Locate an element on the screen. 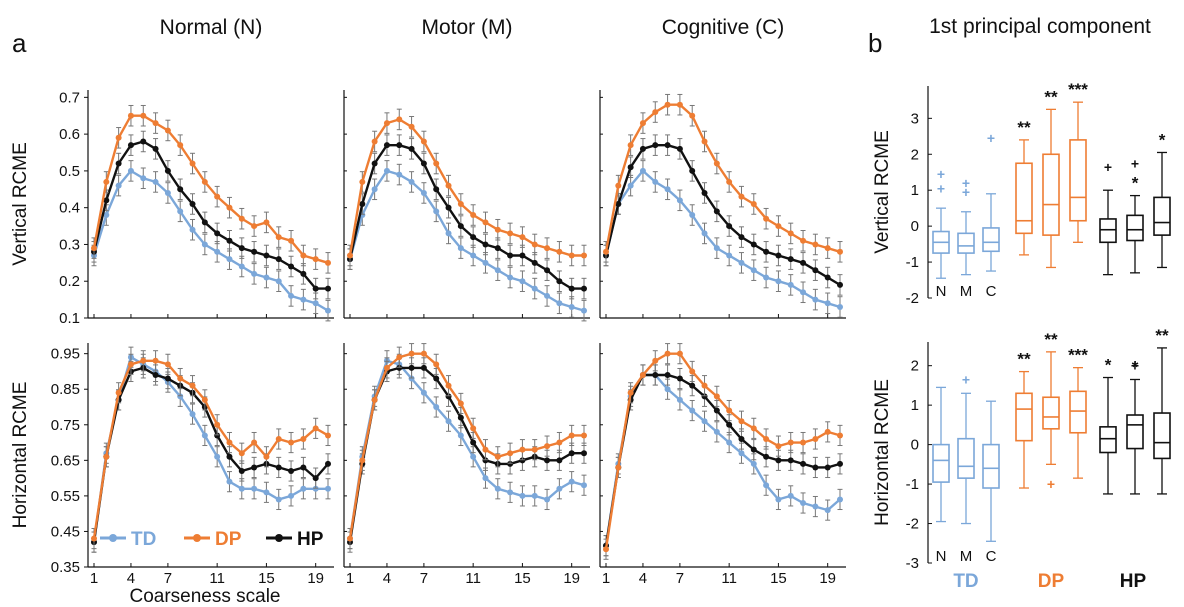 Image resolution: width=1184 pixels, height=607 pixels. xtick-label: 1 is located at coordinates (606, 578).